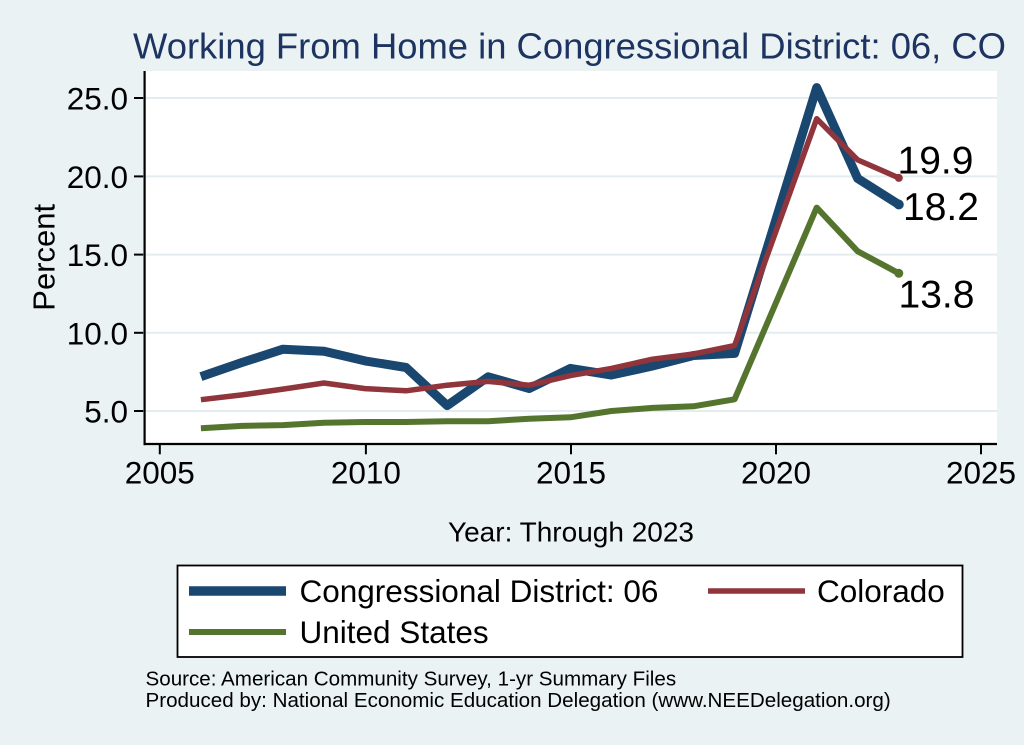 The width and height of the screenshot is (1024, 745). I want to click on svg-text: Colorado, so click(881, 591).